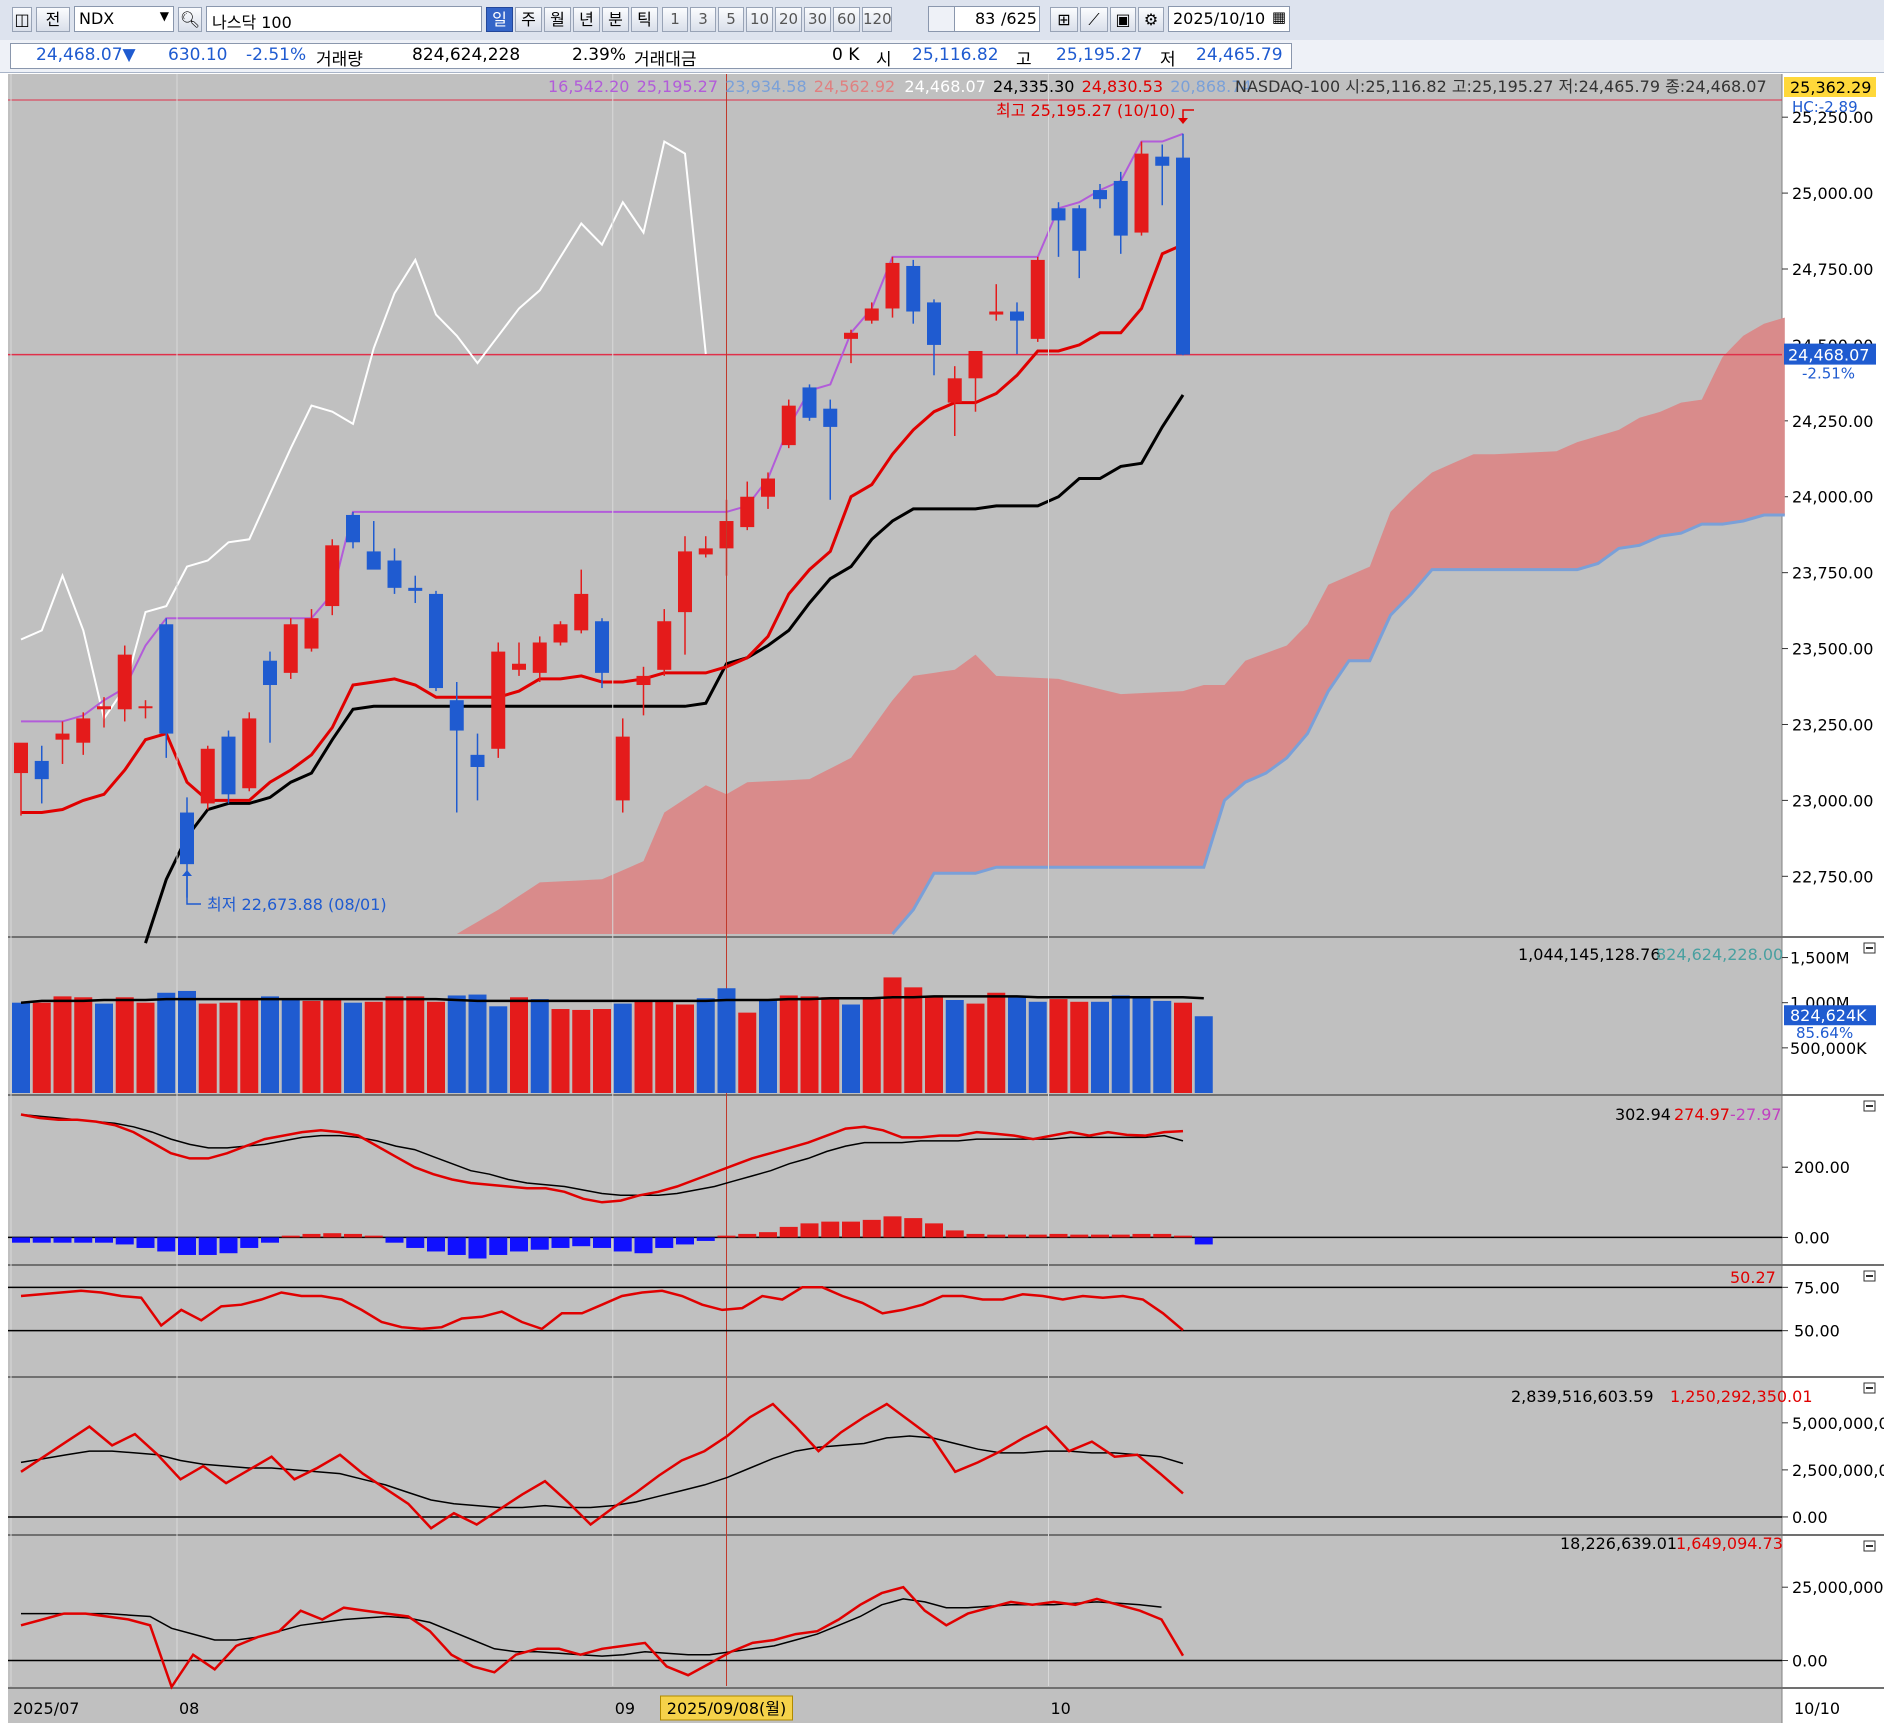  I want to click on gear-icon: ⚙, so click(1151, 19).